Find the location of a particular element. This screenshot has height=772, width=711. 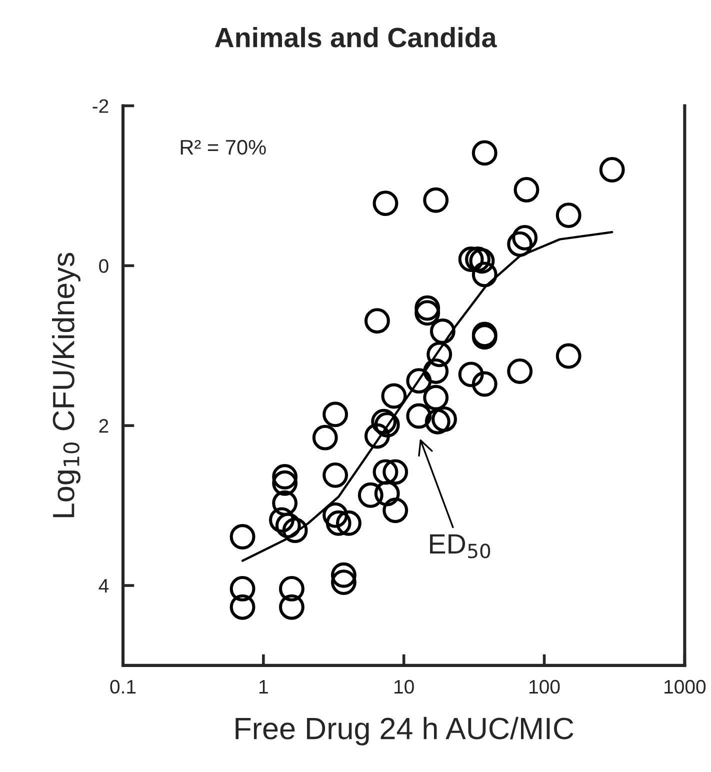

x-tick-label: 0.1 is located at coordinates (123, 687).